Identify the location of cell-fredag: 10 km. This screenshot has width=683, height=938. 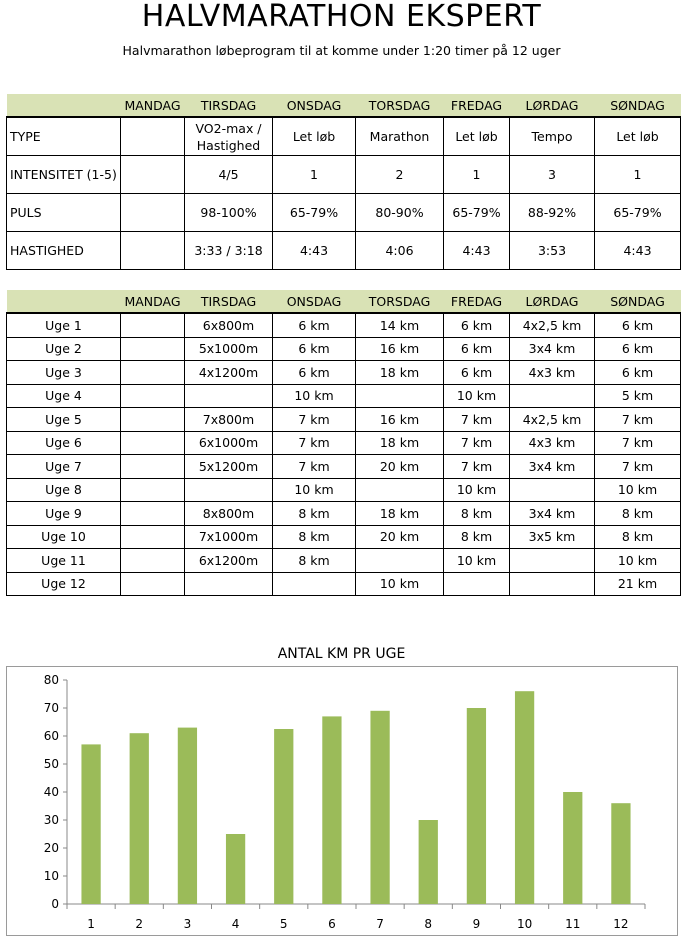
(476, 395).